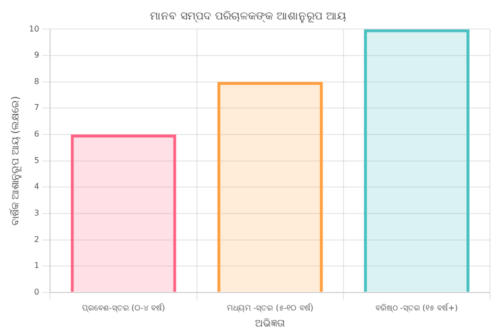 This screenshot has height=336, width=504. I want to click on y-tick-label: 5, so click(37, 160).